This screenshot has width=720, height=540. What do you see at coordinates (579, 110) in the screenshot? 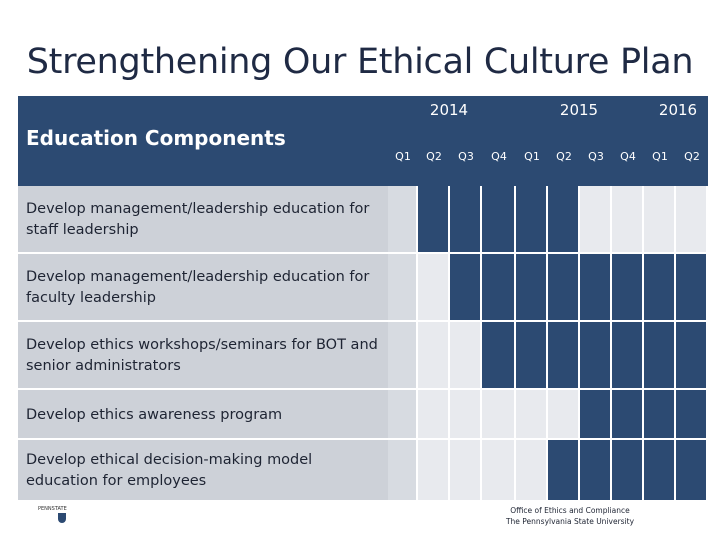
I see `year-2015: 2015` at bounding box center [579, 110].